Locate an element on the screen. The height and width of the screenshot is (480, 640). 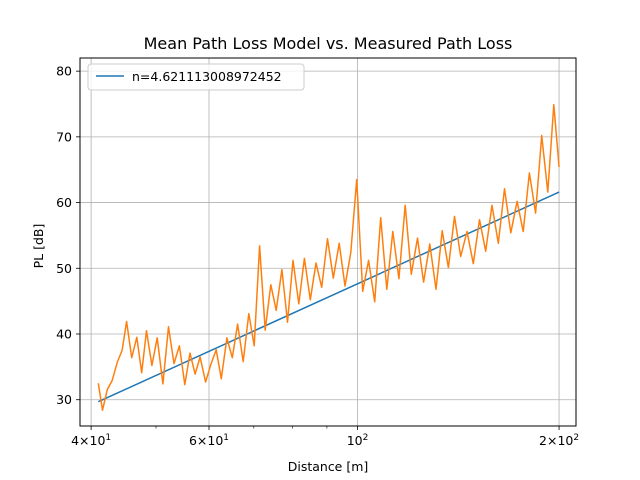
x-tick-label: 6×101 is located at coordinates (209, 440).